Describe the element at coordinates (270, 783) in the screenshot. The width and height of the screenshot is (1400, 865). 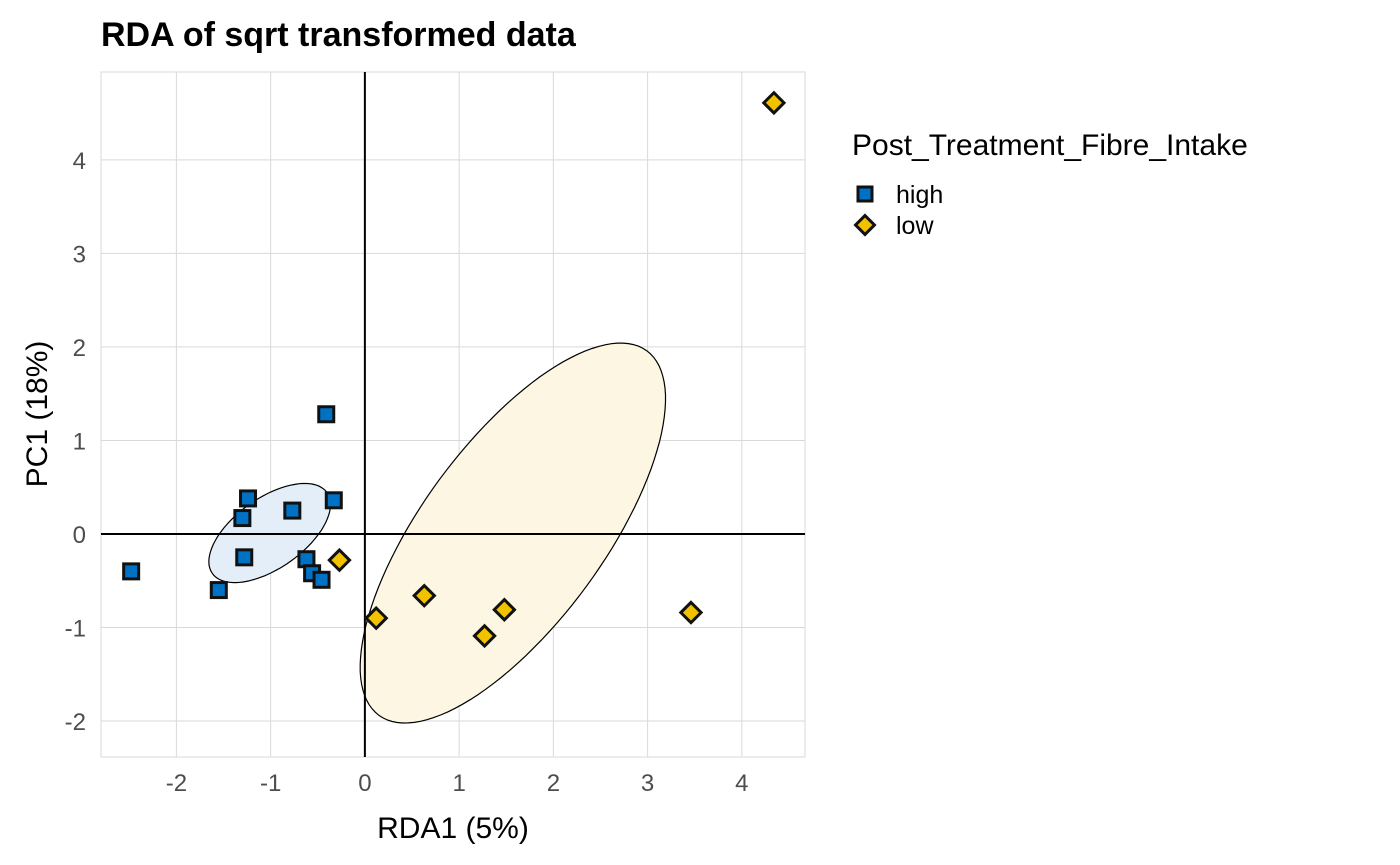
I see `x-tick-label: -1` at that location.